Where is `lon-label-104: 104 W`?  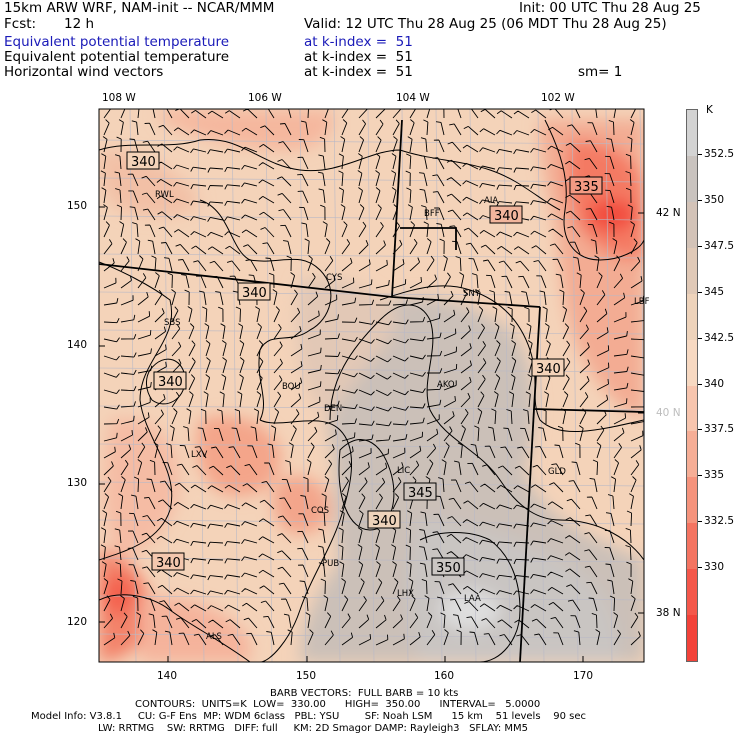 lon-label-104: 104 W is located at coordinates (413, 98).